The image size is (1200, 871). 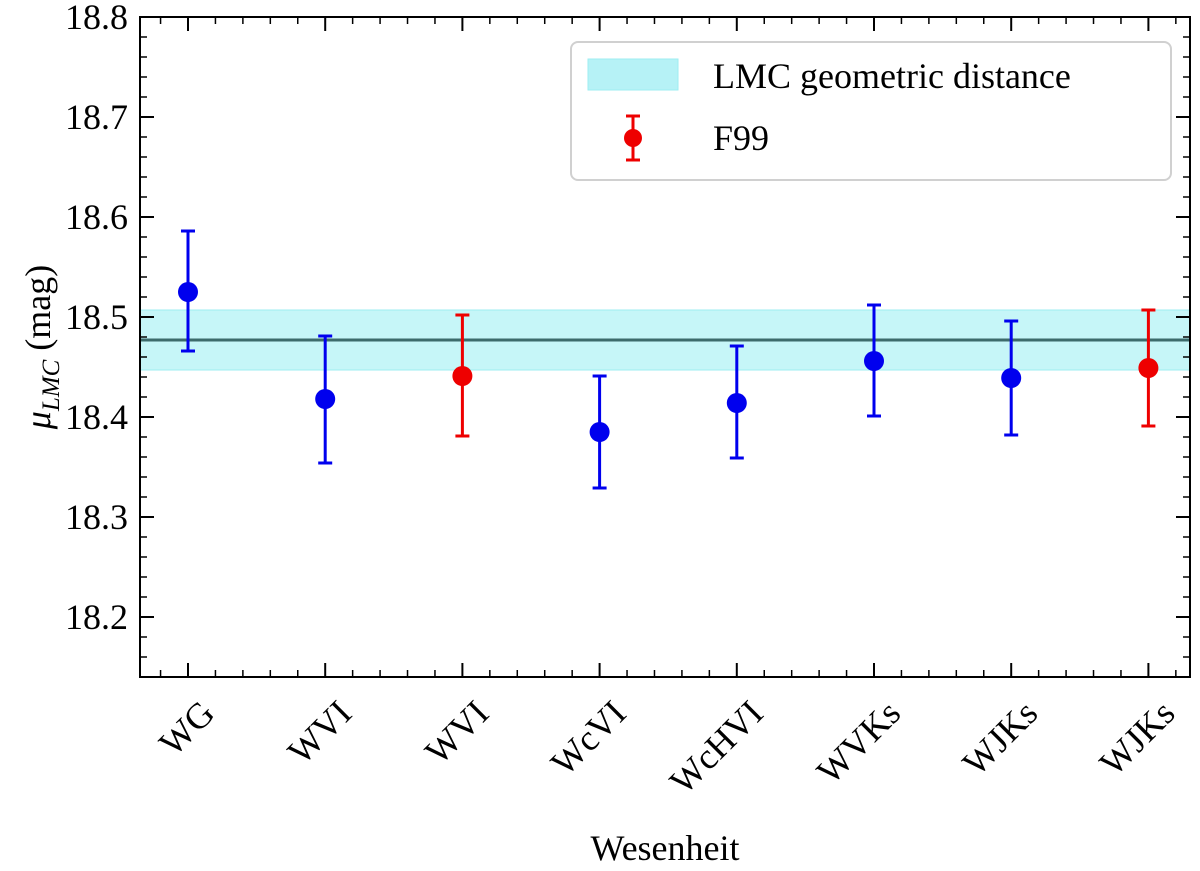 I want to click on y-tick-labels: 18.2 18.3 18.4 18.5 18.6 18.7 18.8, so click(x=96, y=318).